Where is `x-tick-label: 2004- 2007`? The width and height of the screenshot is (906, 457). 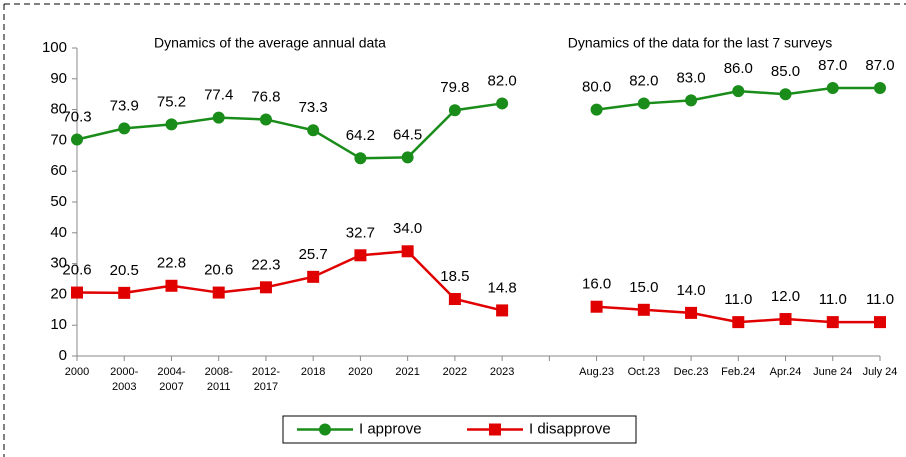 x-tick-label: 2004- 2007 is located at coordinates (171, 379).